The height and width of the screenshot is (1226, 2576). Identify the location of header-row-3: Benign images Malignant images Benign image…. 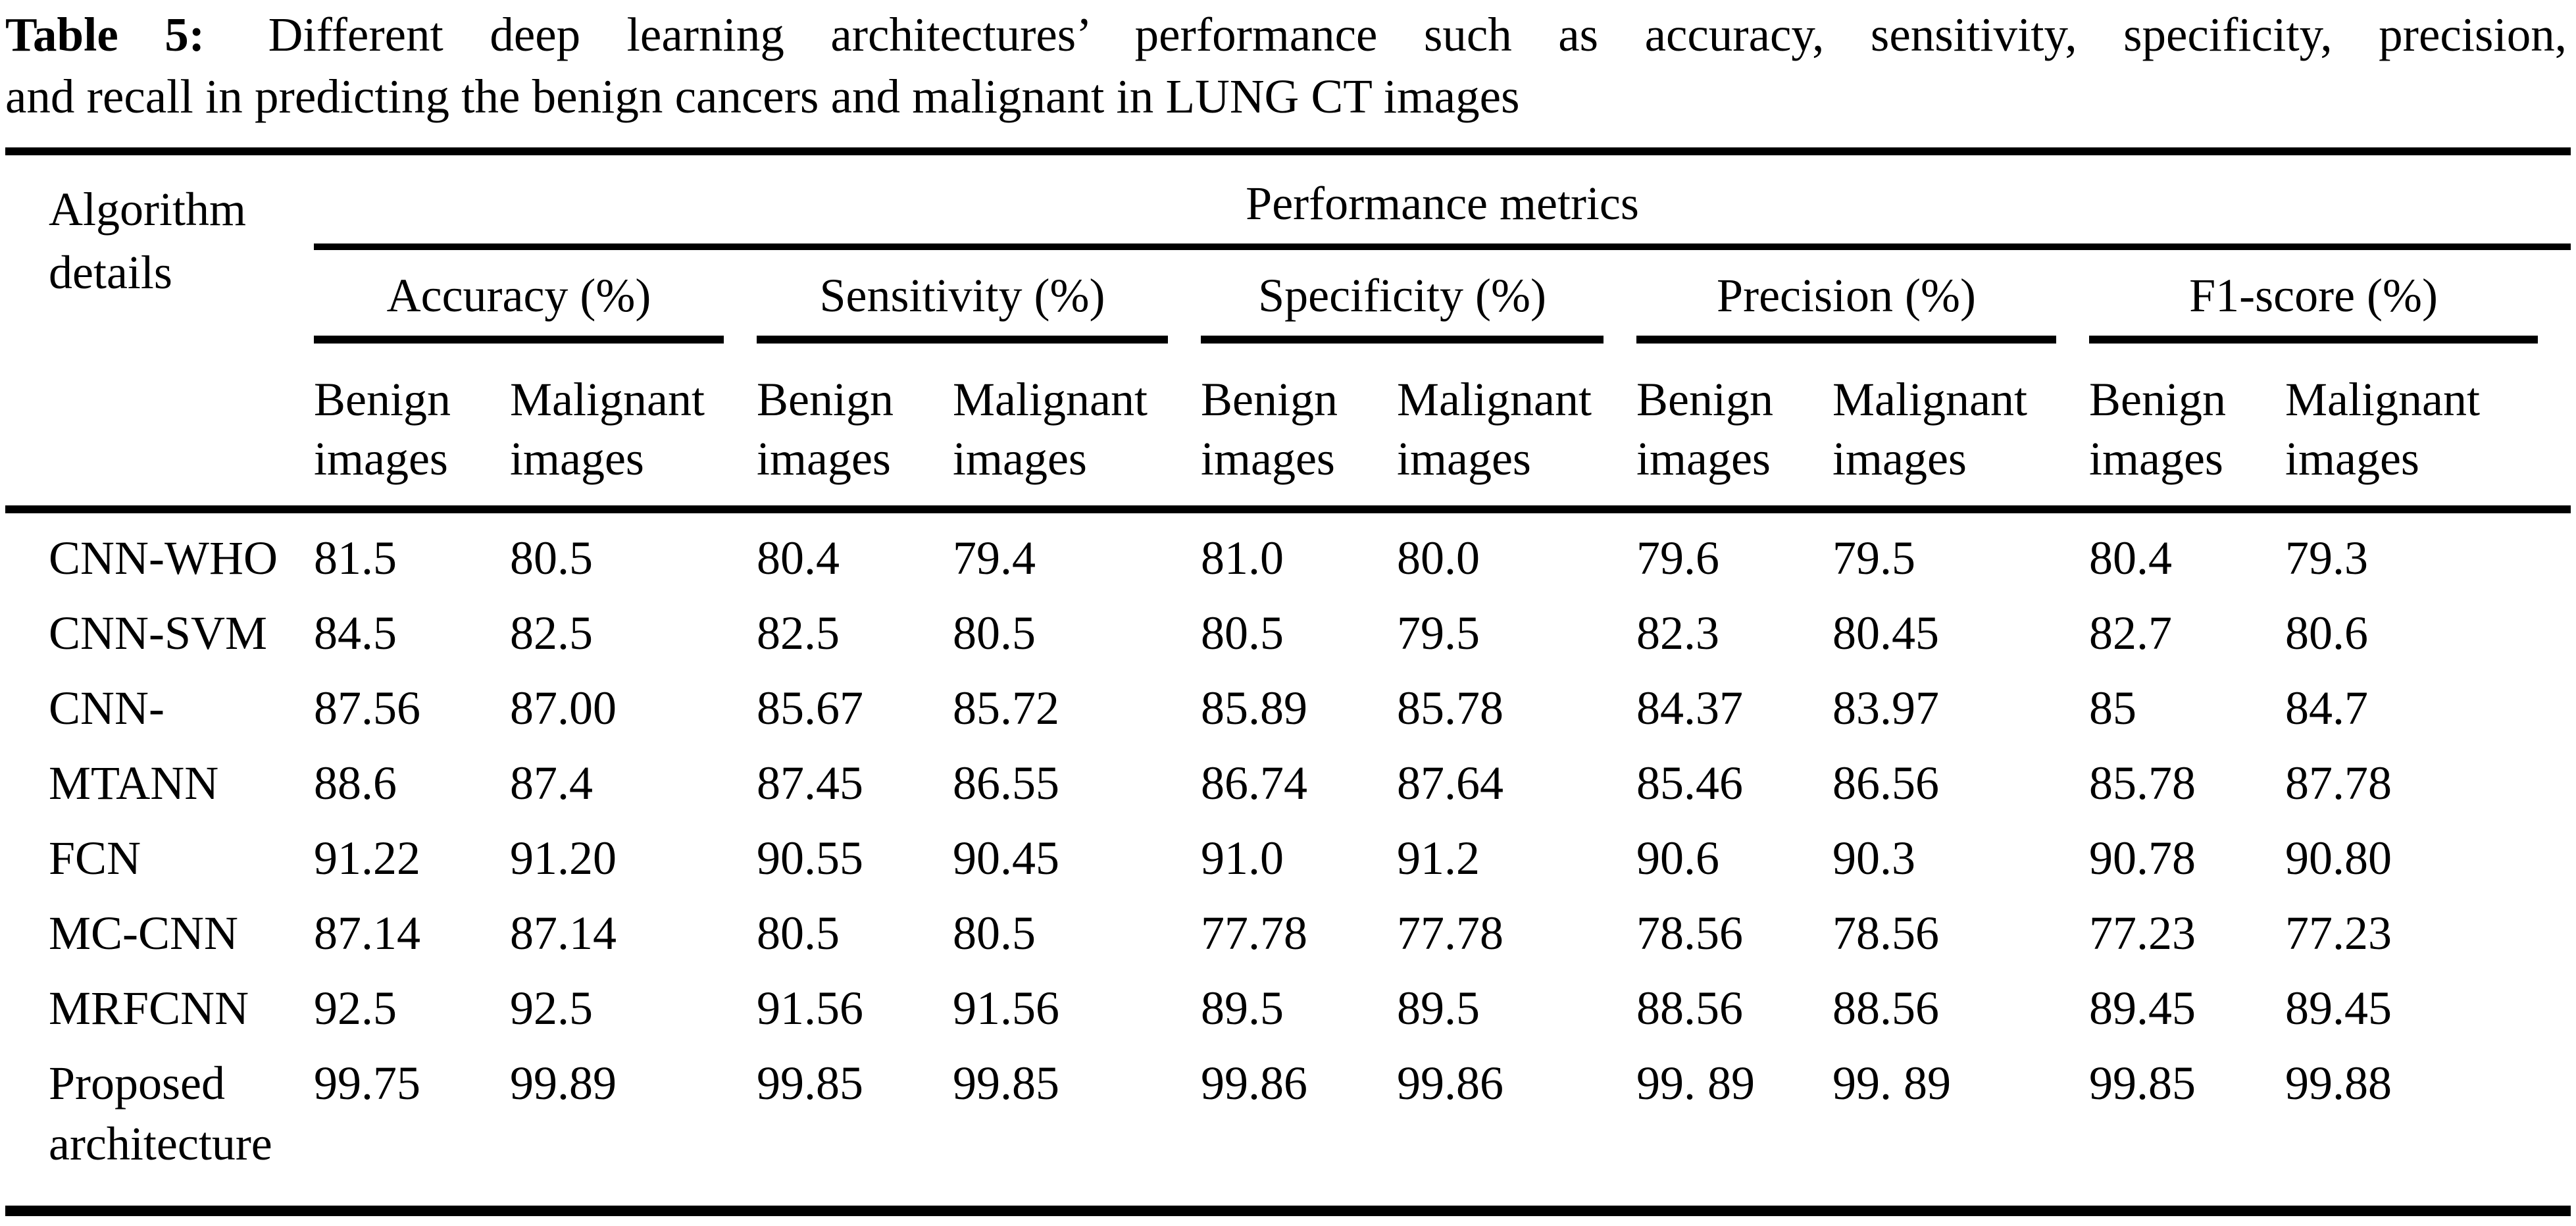
(1288, 428).